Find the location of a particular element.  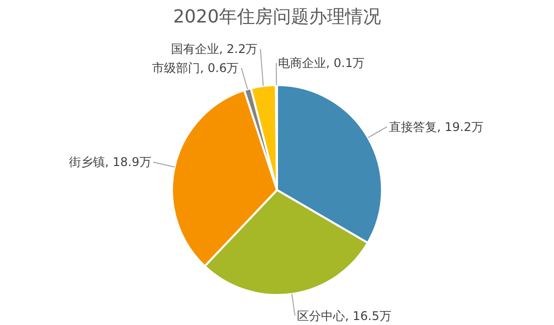

slice-label: 国有企业, 2.2万 is located at coordinates (214, 49).